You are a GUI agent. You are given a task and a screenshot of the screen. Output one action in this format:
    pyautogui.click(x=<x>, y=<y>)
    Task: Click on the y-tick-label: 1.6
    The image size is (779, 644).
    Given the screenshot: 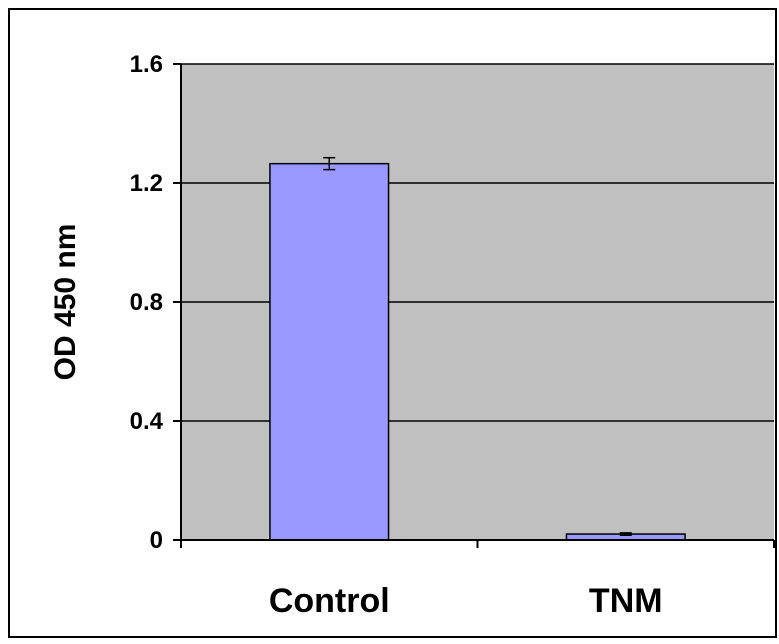 What is the action you would take?
    pyautogui.click(x=146, y=64)
    